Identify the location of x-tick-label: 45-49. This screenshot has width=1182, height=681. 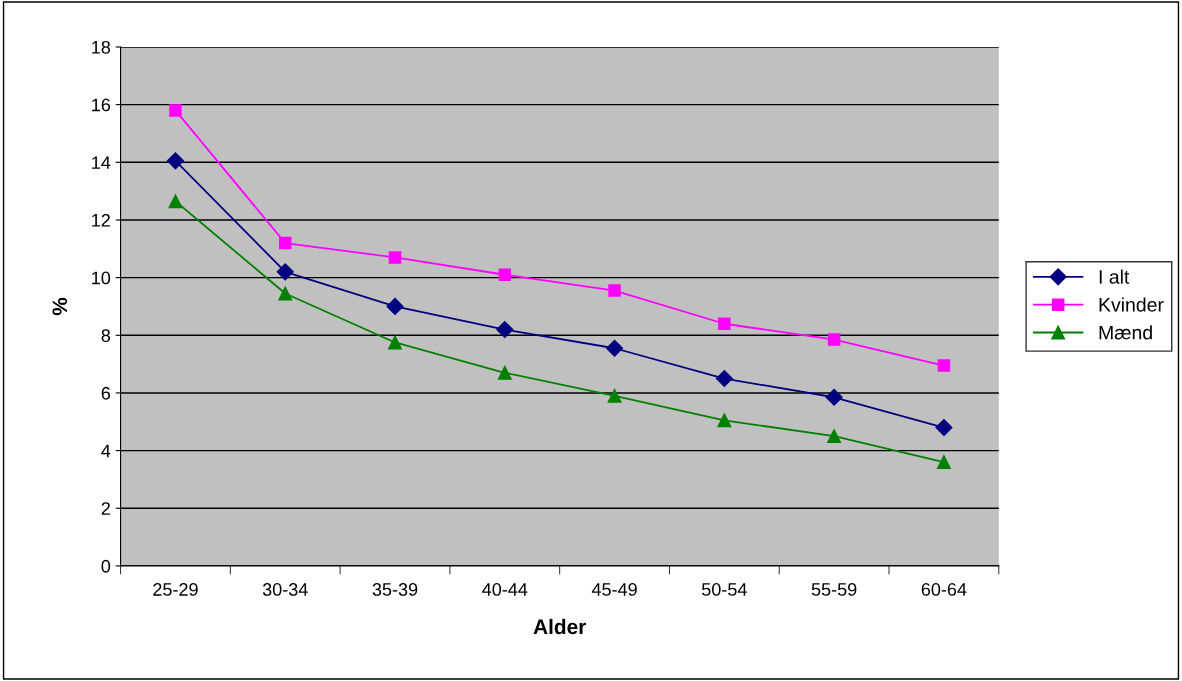
(614, 589).